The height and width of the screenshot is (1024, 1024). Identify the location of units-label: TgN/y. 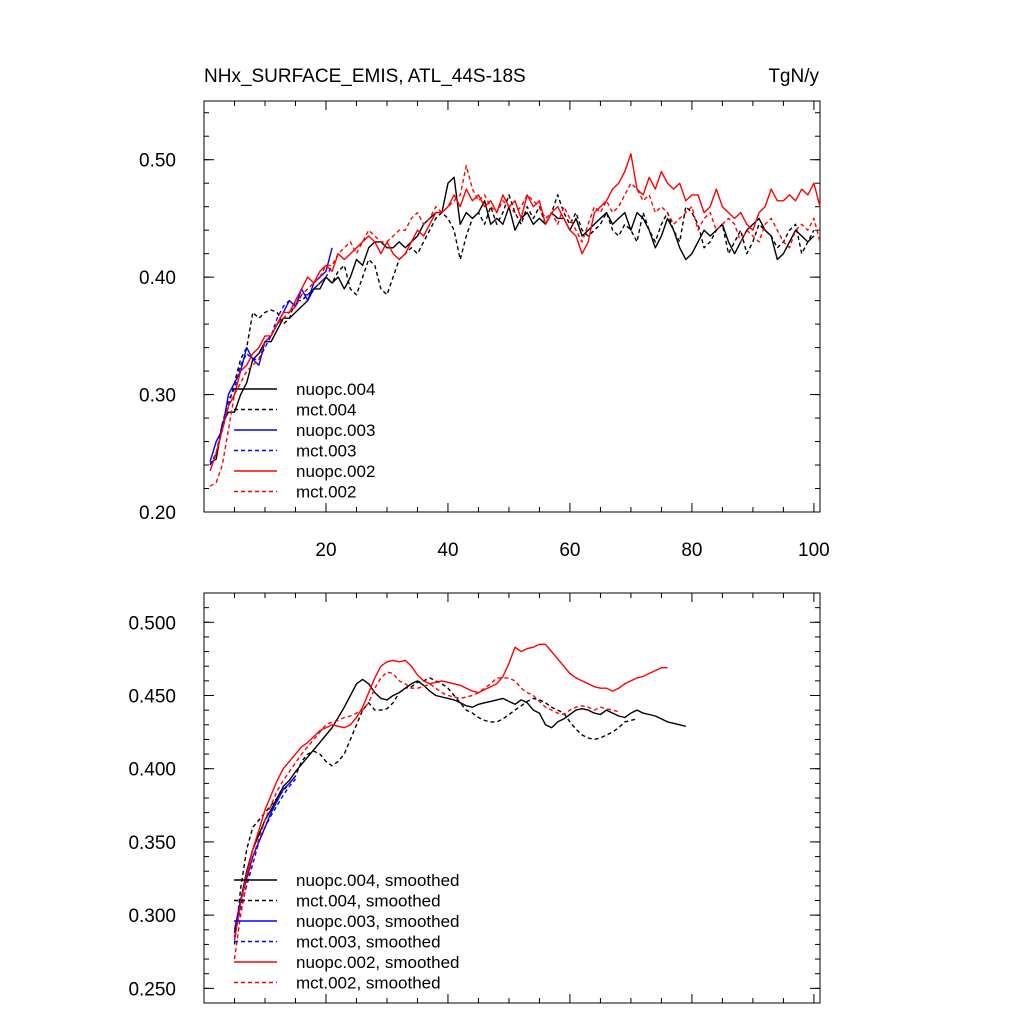
(793, 76).